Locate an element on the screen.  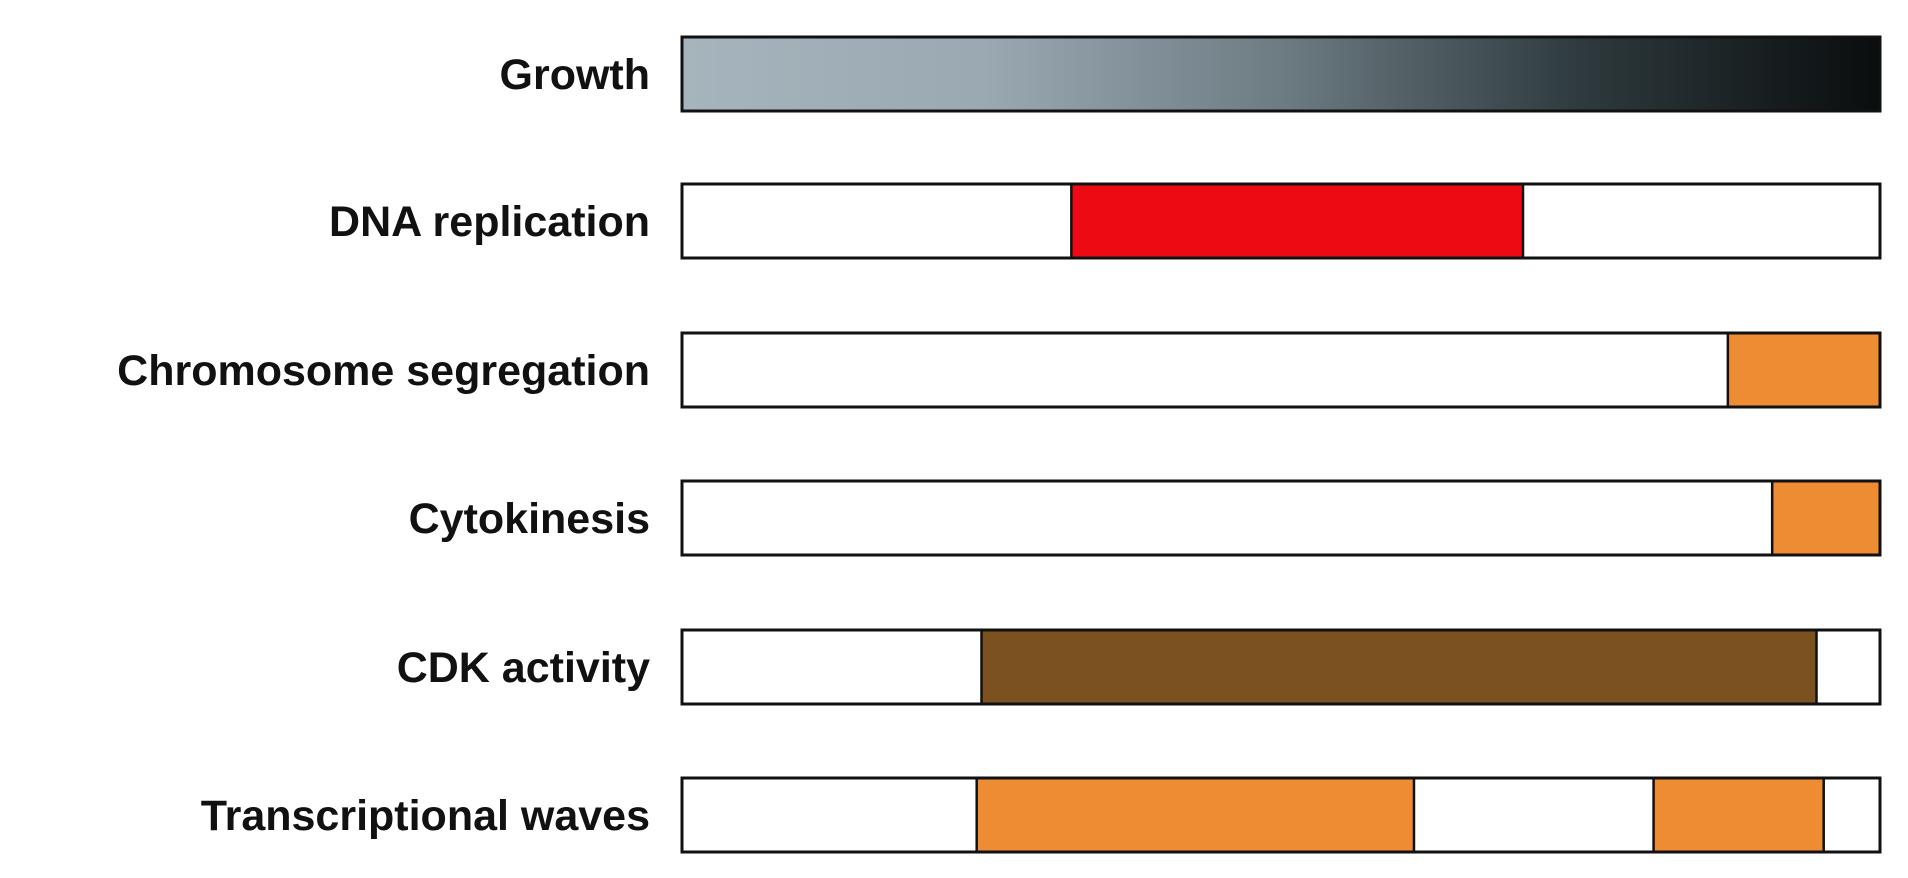
row-dna-replication: DNA replication is located at coordinates (1105, 221).